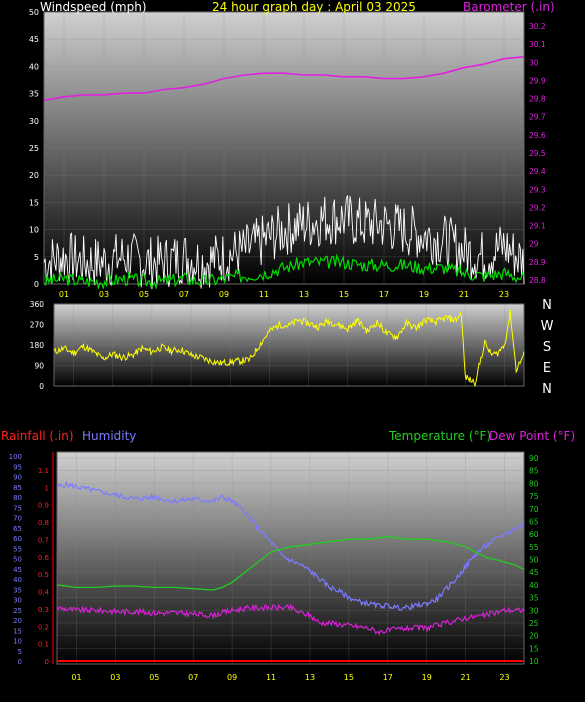  What do you see at coordinates (314, 7) in the screenshot?
I see `chart-title: 24 hour graph day : April 03 2025` at bounding box center [314, 7].